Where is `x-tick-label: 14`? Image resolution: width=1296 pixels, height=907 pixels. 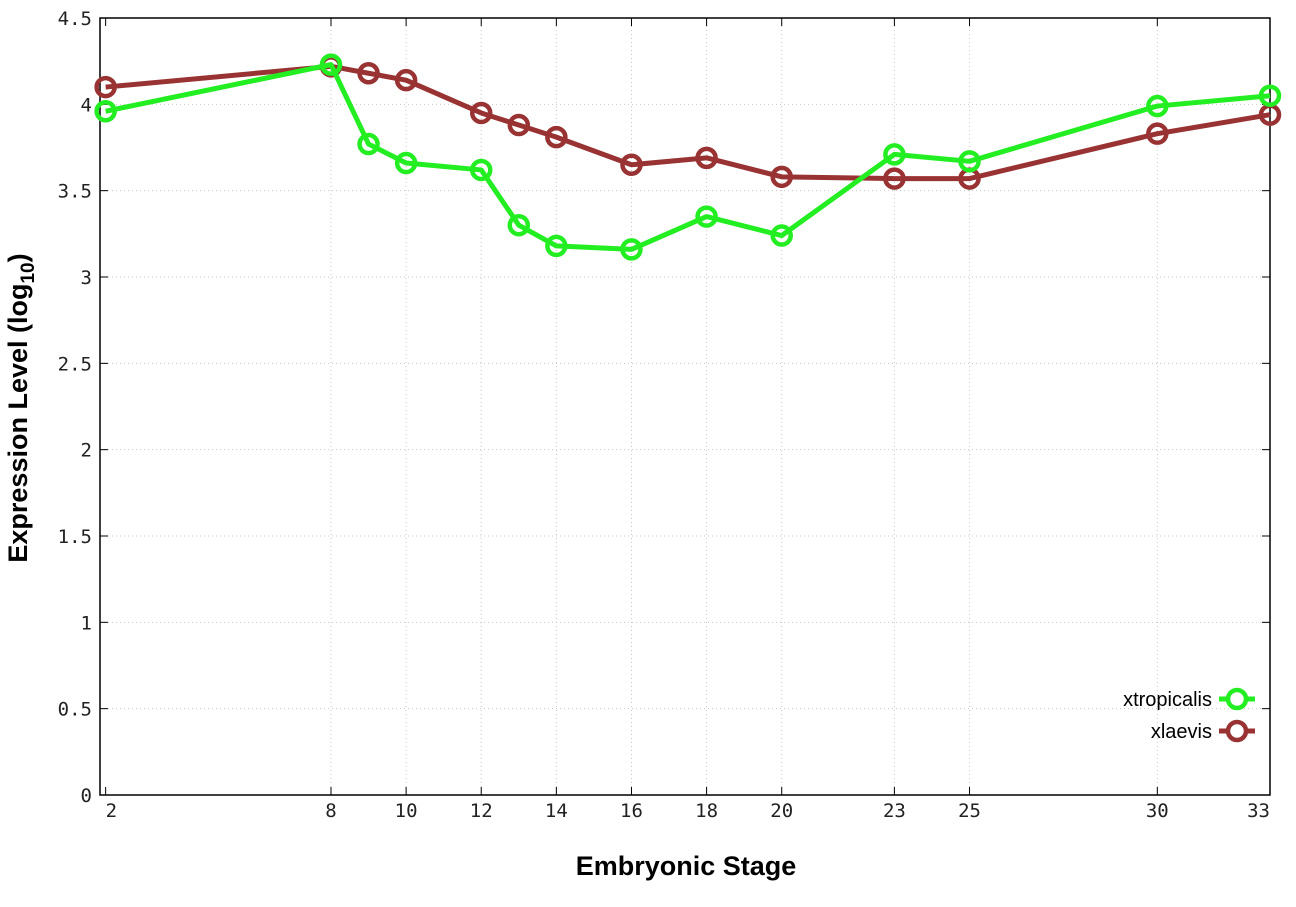 x-tick-label: 14 is located at coordinates (556, 811).